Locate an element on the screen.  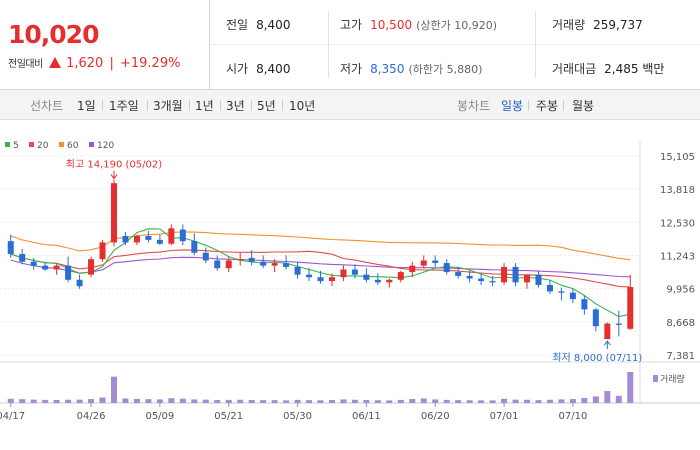
stat-open: 시가 8,400 is located at coordinates (258, 69).